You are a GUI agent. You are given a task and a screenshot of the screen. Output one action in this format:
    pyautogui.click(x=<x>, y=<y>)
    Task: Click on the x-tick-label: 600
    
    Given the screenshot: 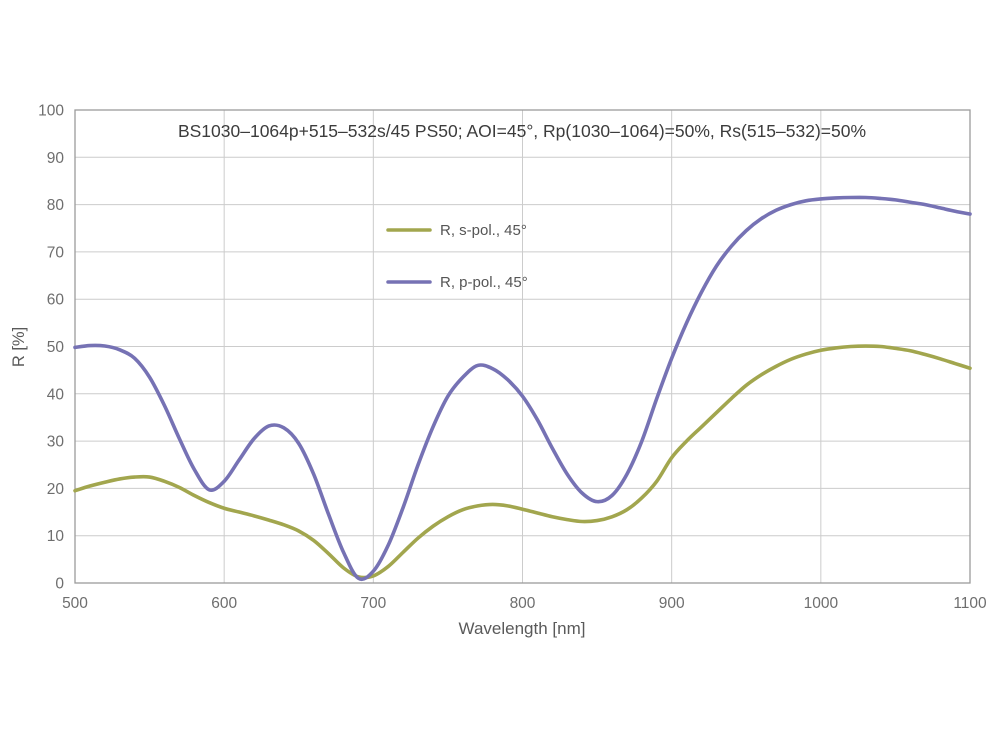 What is the action you would take?
    pyautogui.click(x=224, y=603)
    